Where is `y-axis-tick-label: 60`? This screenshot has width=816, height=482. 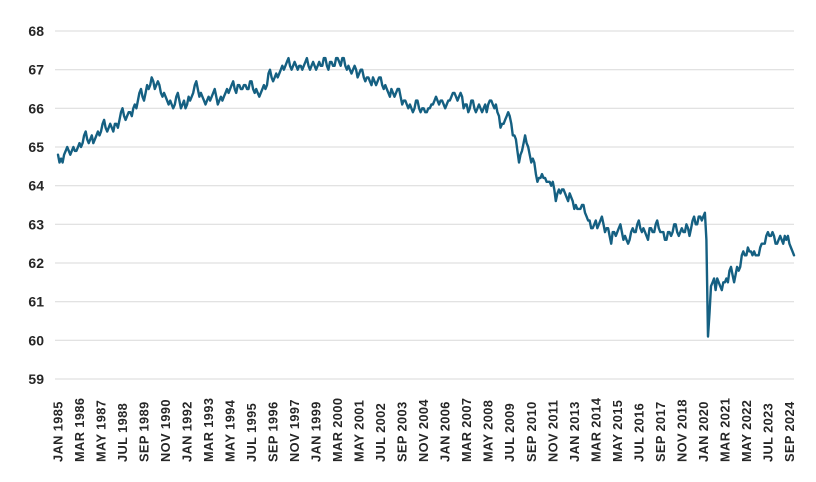 y-axis-tick-label: 60 is located at coordinates (36, 340).